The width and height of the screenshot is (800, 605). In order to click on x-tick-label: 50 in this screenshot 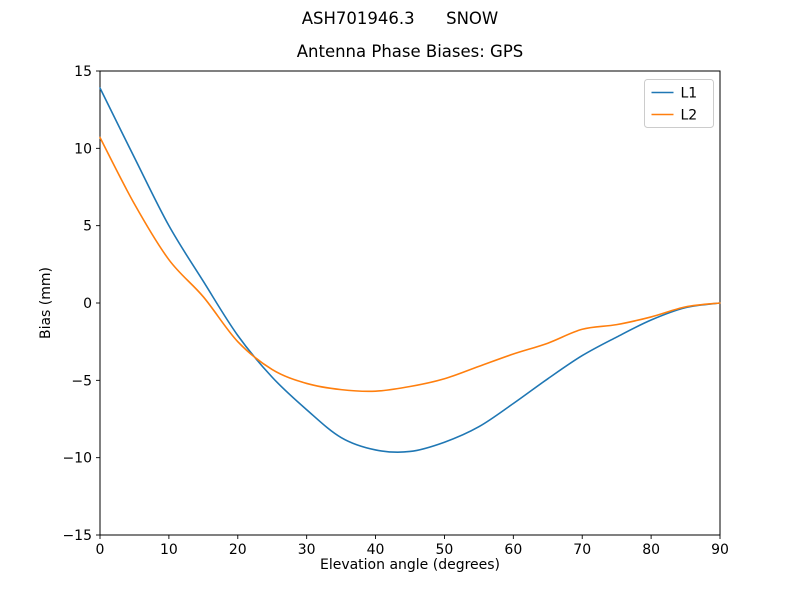, I will do `click(445, 550)`.